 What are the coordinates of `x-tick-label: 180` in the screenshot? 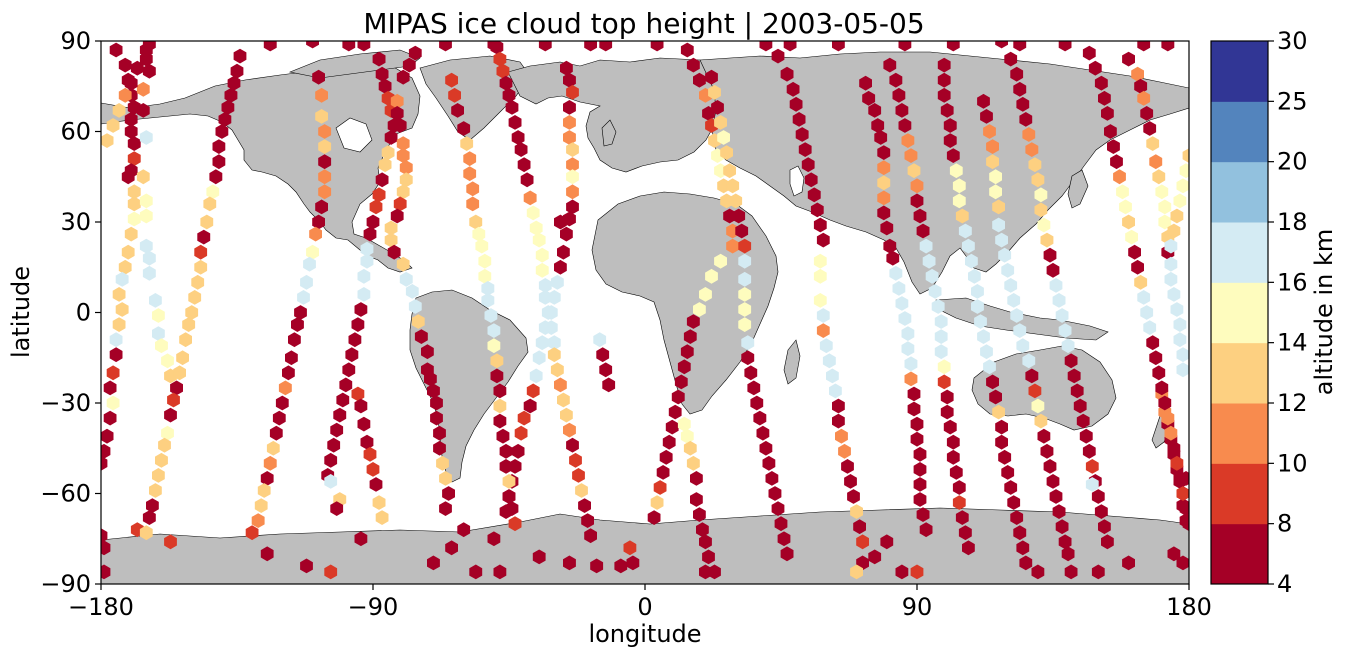 It's located at (1189, 607).